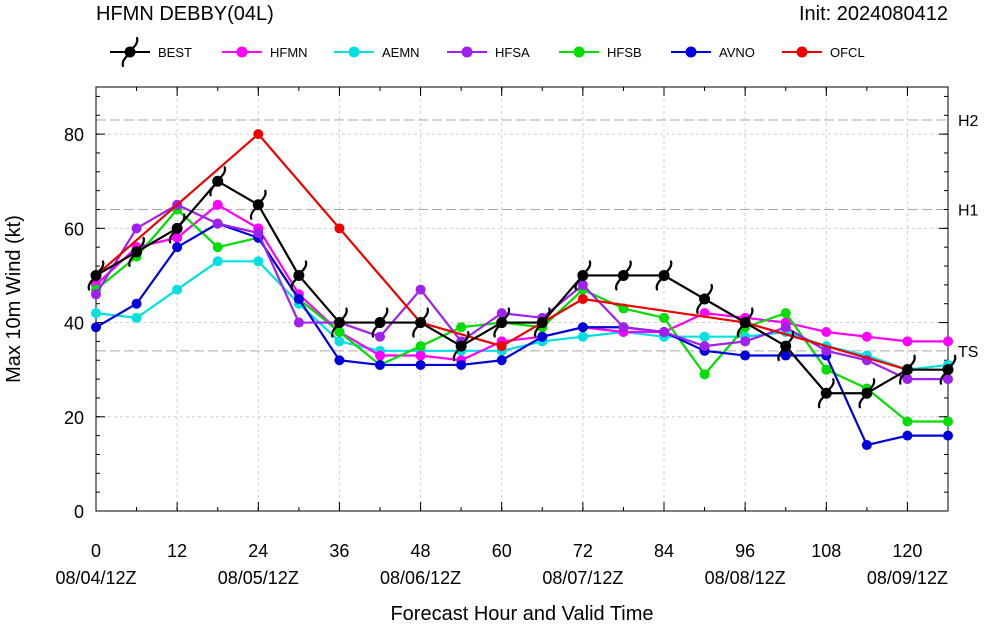  I want to click on legend-hurricane-icon, so click(130, 52).